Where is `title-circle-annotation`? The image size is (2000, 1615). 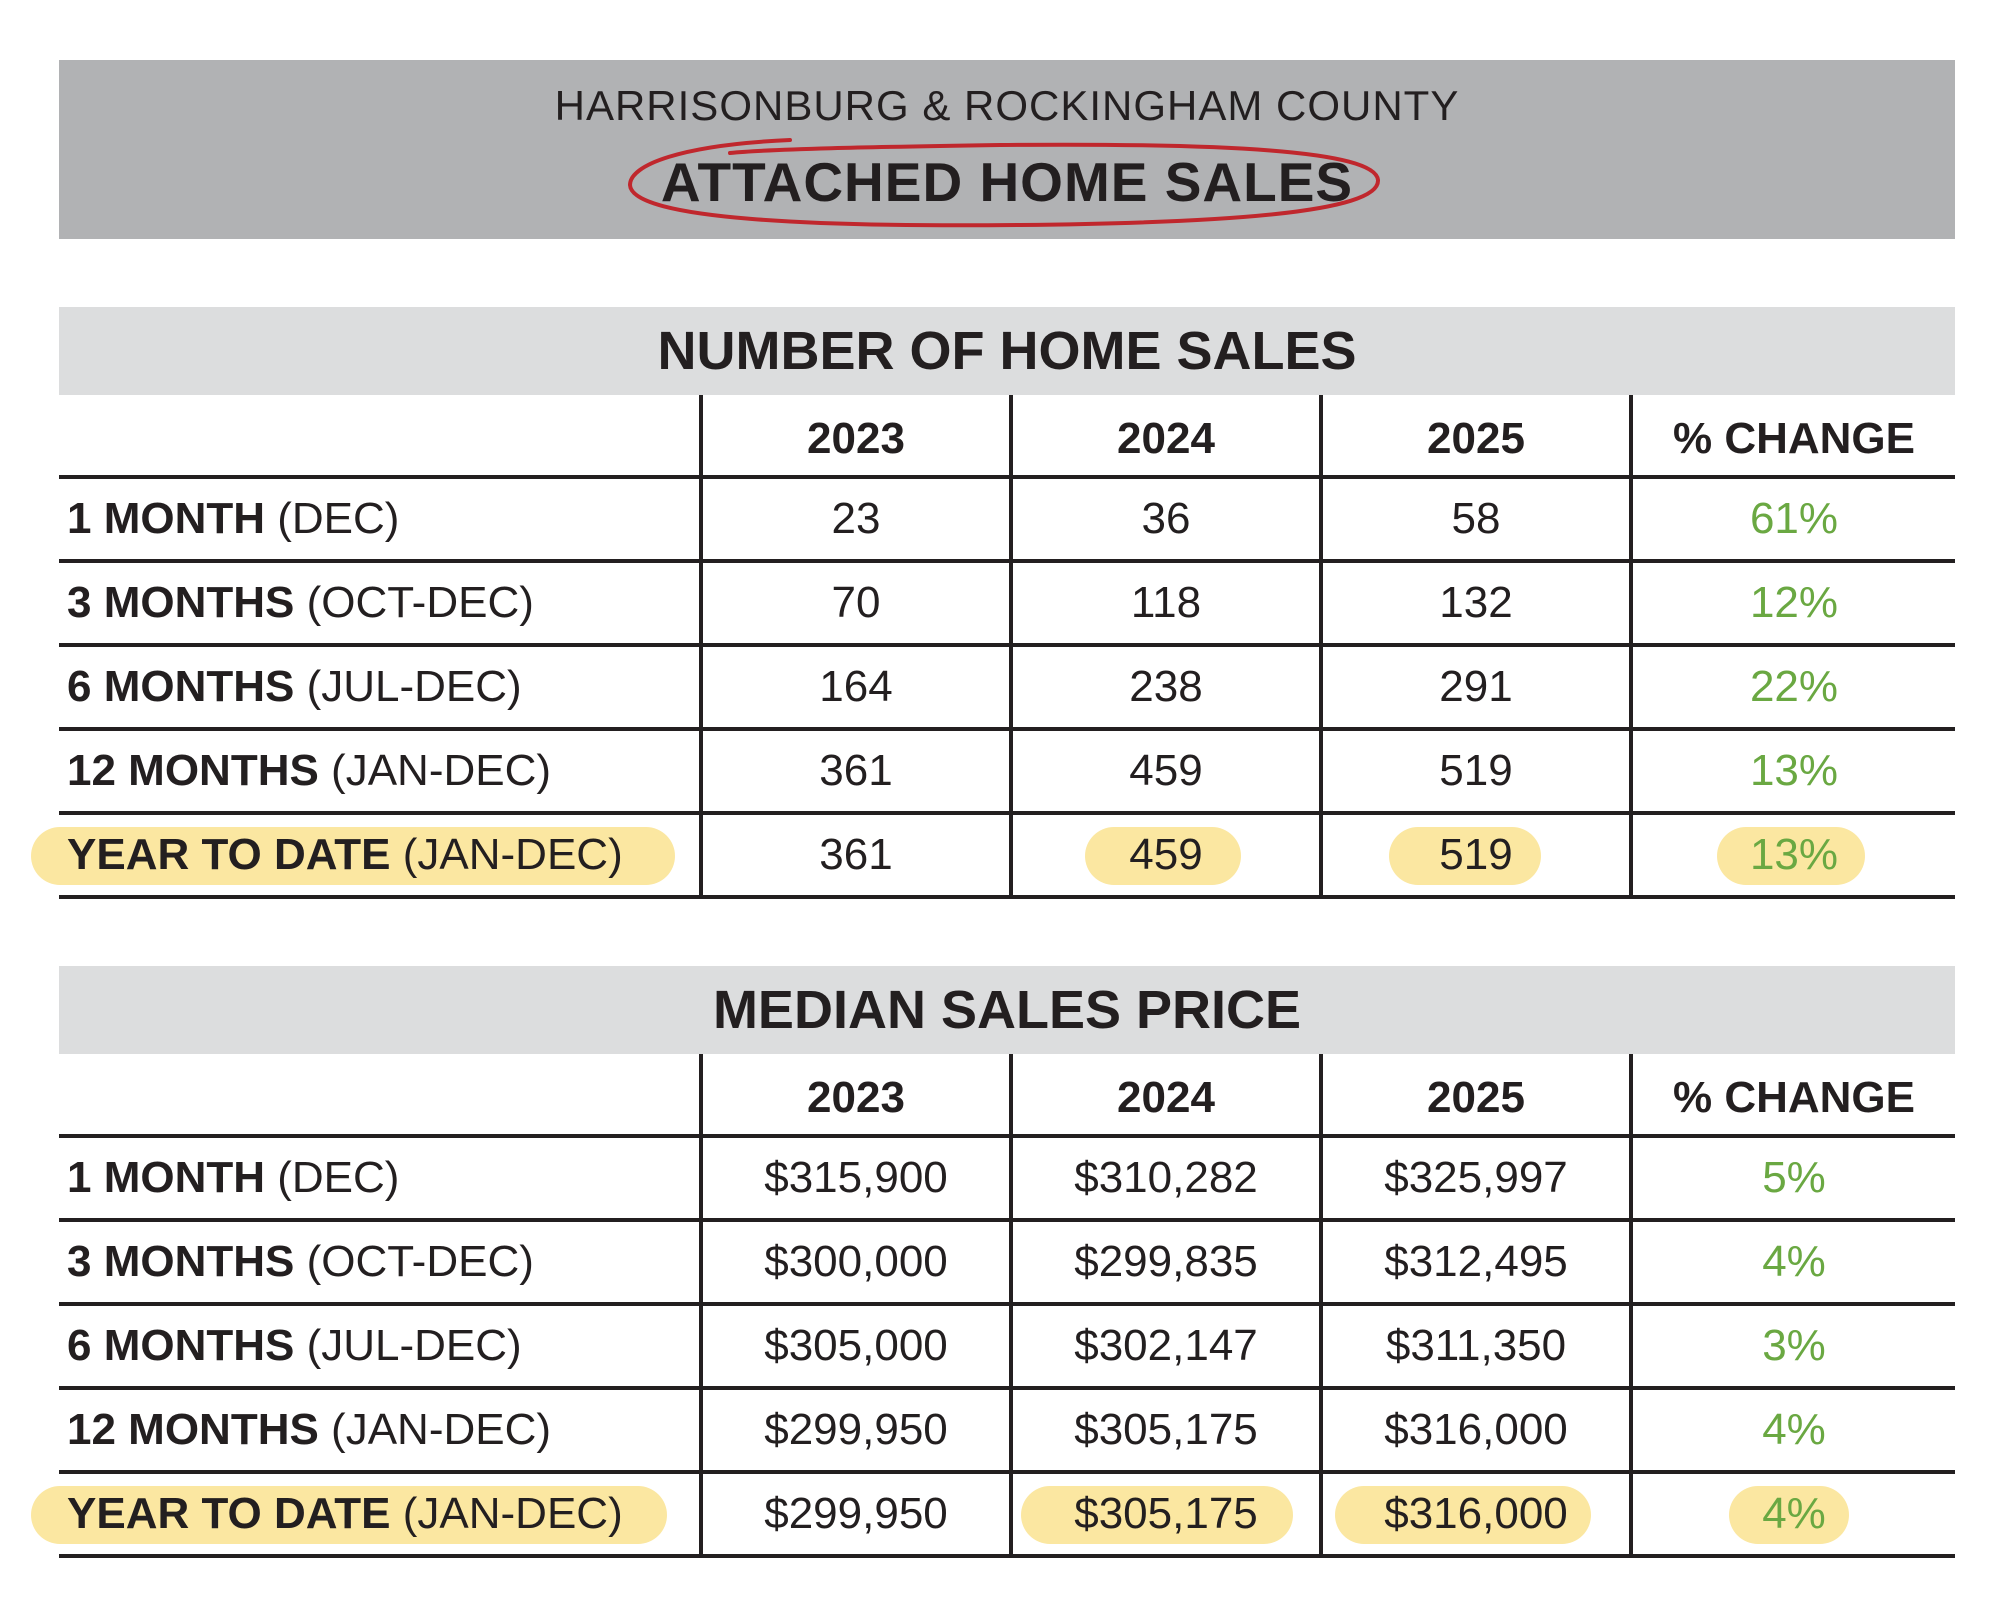
title-circle-annotation is located at coordinates (1004, 183).